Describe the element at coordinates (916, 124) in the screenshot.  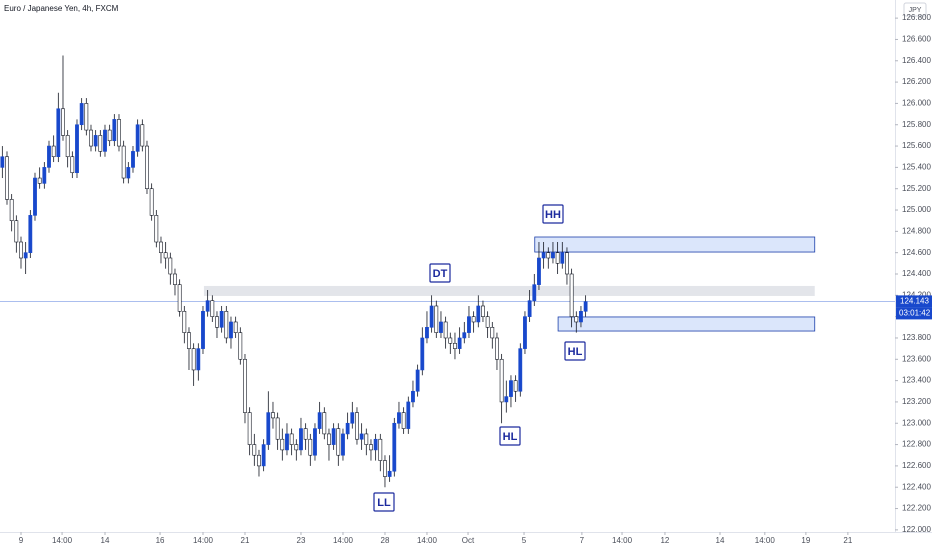
I see `y-tick-label: 125.800` at that location.